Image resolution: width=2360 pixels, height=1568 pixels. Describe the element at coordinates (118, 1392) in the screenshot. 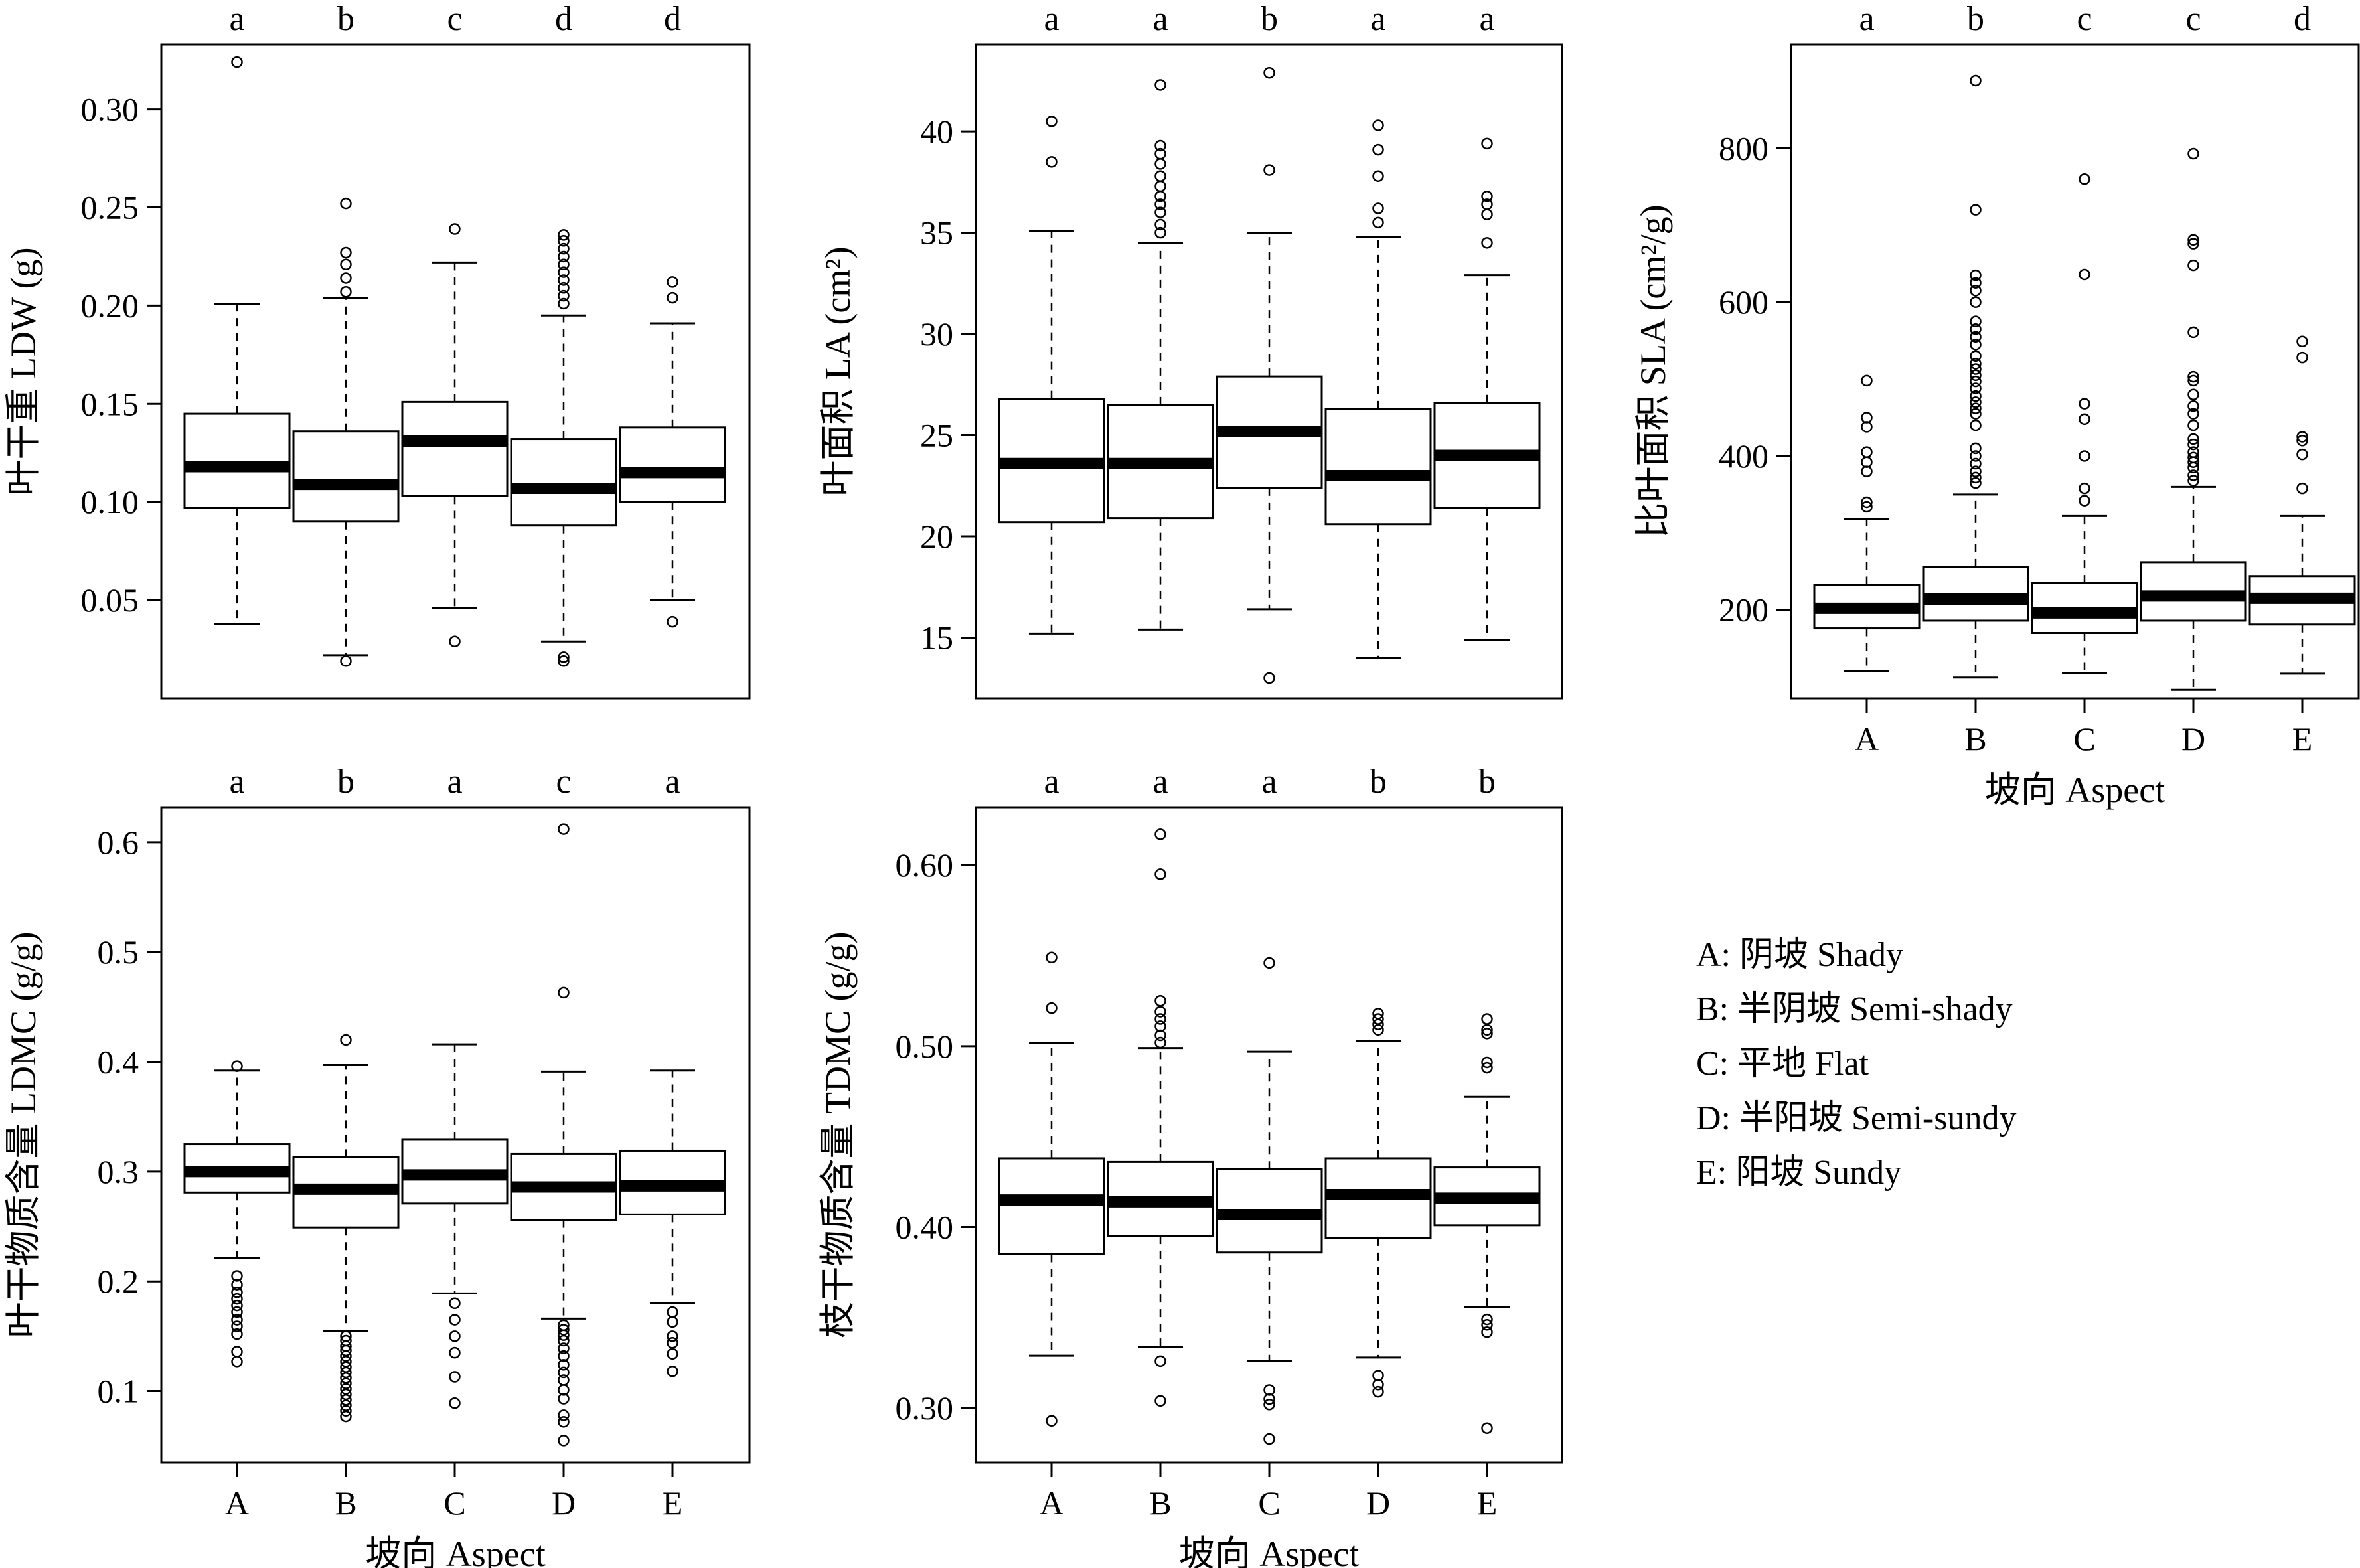

I see `y-tick-label: 0.1` at that location.